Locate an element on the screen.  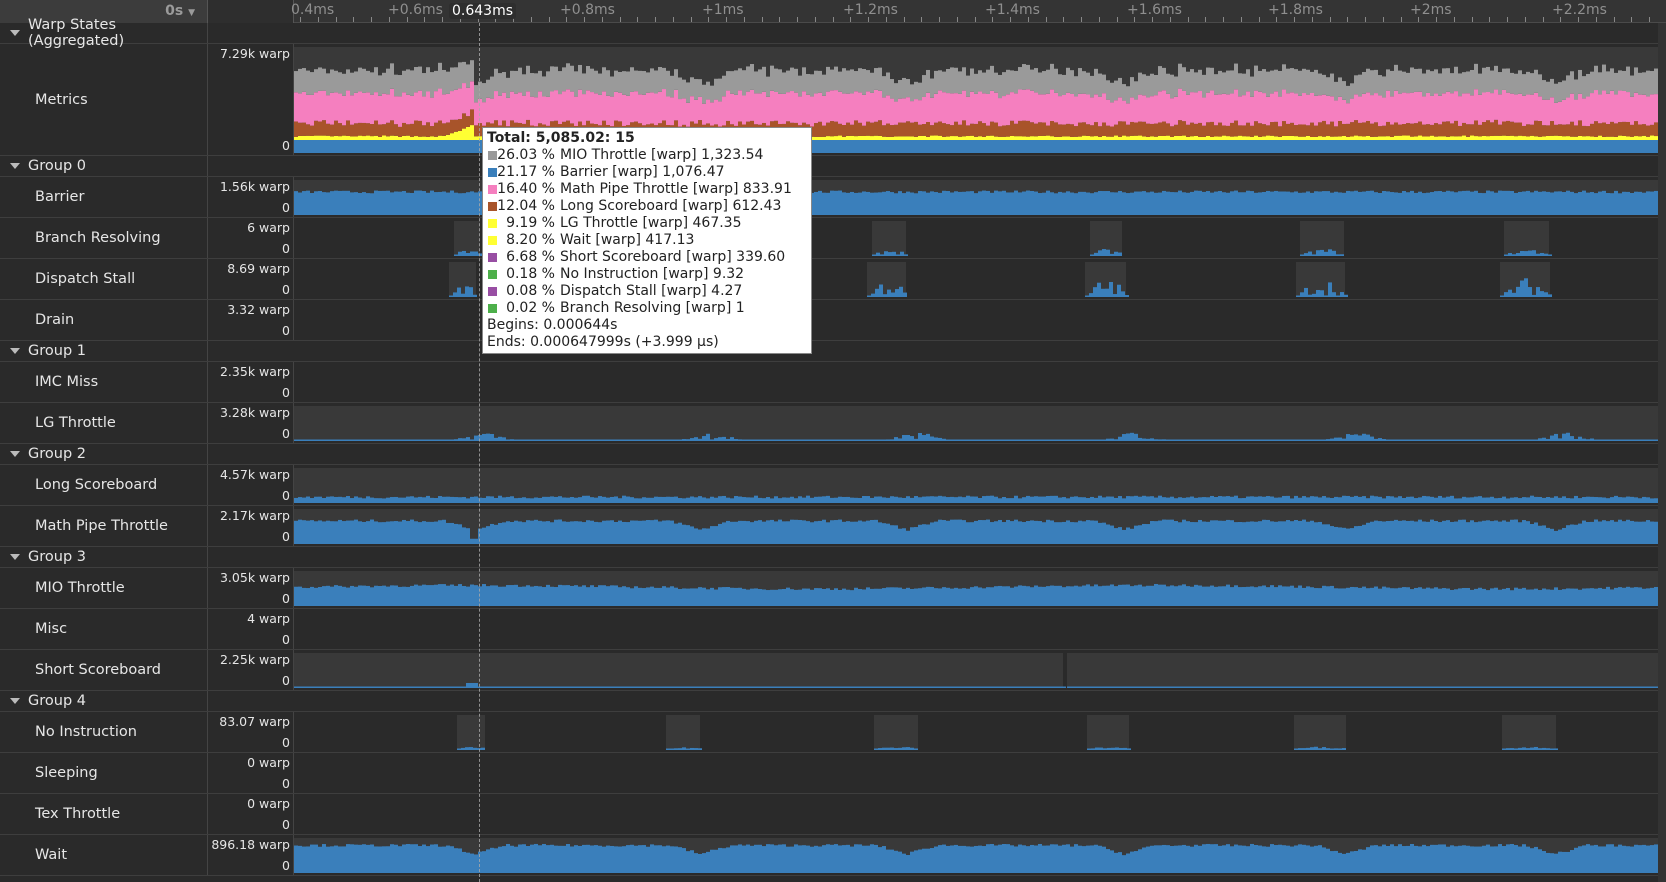
metric-row: No Instruction 83.07 warp 0 is located at coordinates (833, 732).